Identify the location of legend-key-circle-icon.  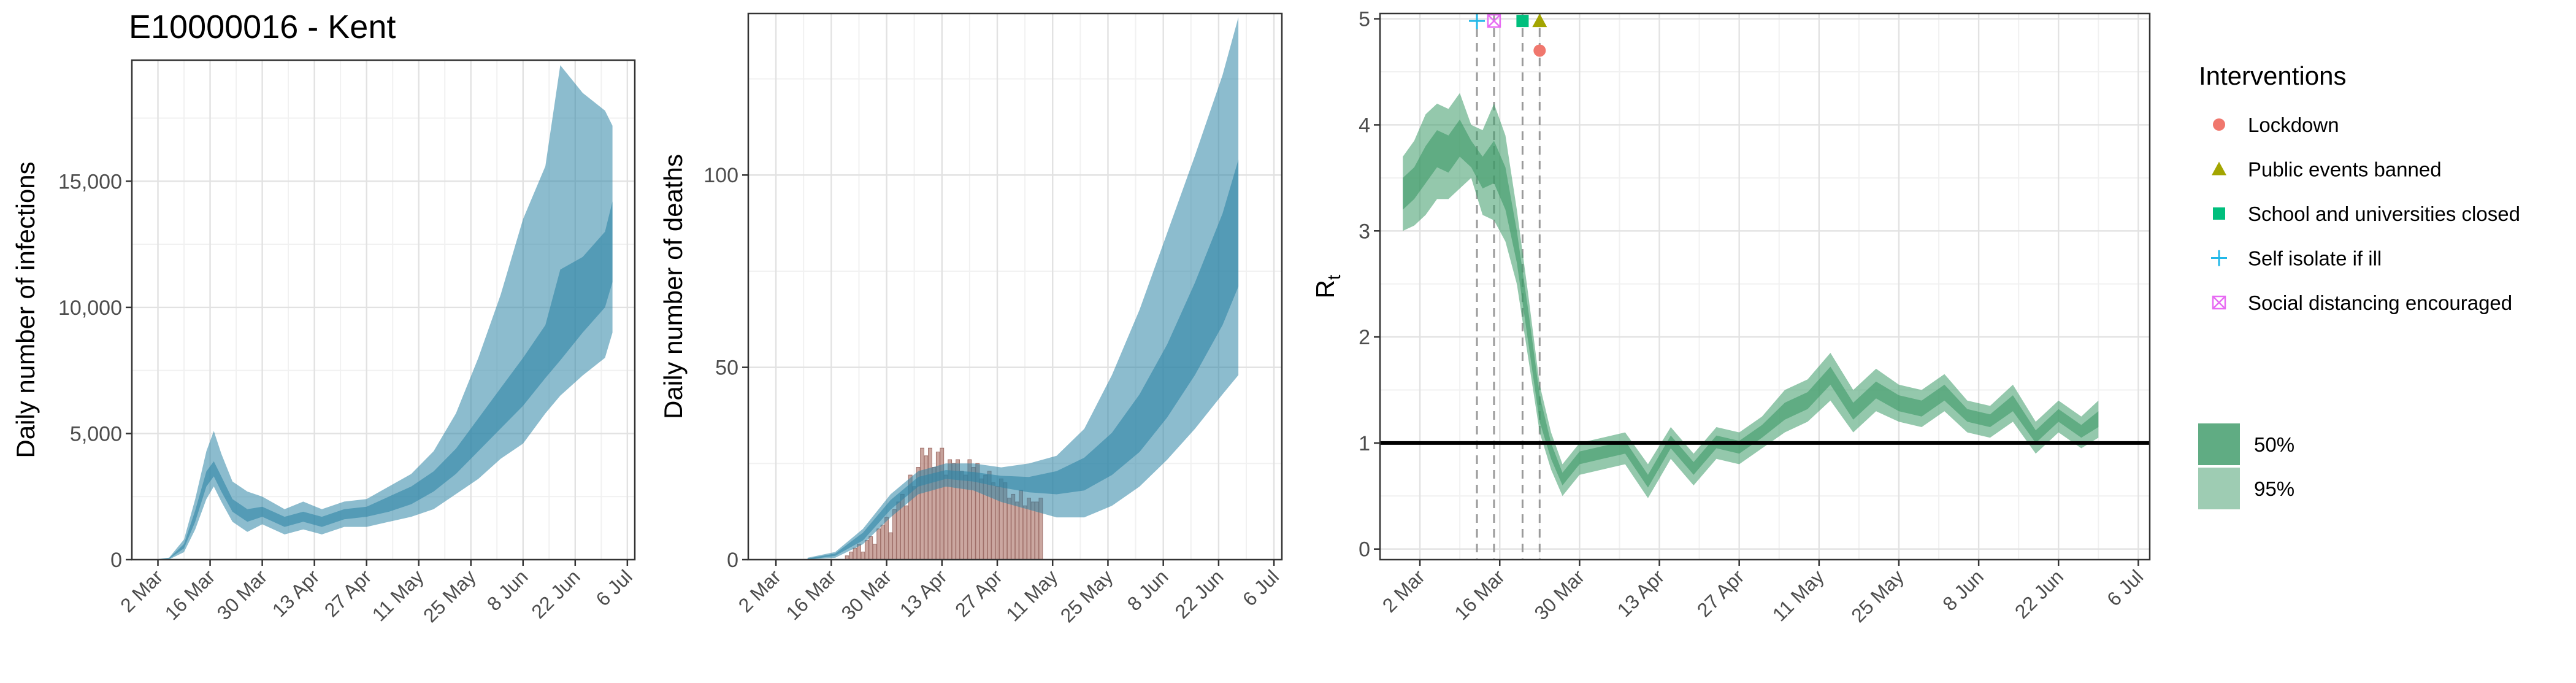
(2219, 125).